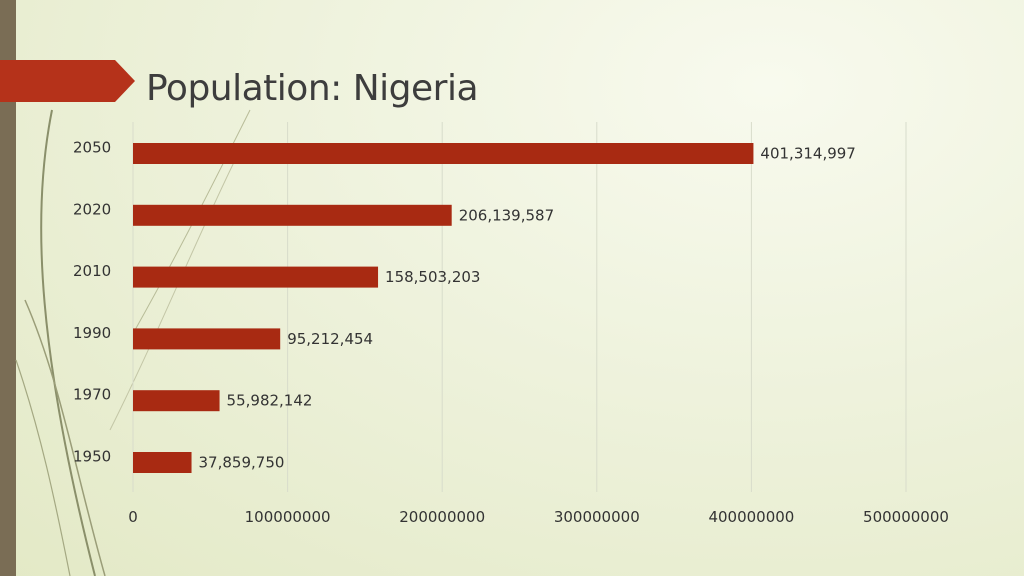 The width and height of the screenshot is (1024, 576). What do you see at coordinates (92, 333) in the screenshot?
I see `category-label-1990: 1990` at bounding box center [92, 333].